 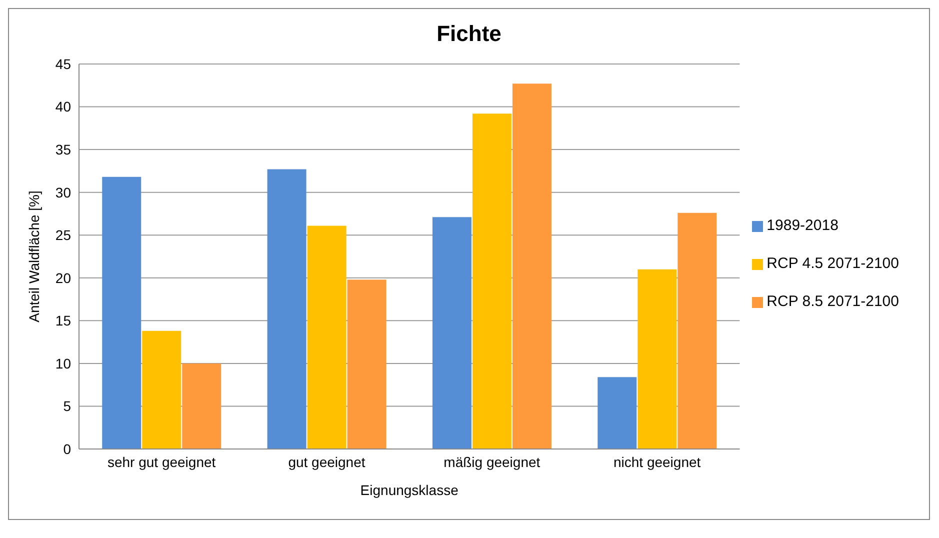 I want to click on legend-label: 1989-2018, so click(x=802, y=225).